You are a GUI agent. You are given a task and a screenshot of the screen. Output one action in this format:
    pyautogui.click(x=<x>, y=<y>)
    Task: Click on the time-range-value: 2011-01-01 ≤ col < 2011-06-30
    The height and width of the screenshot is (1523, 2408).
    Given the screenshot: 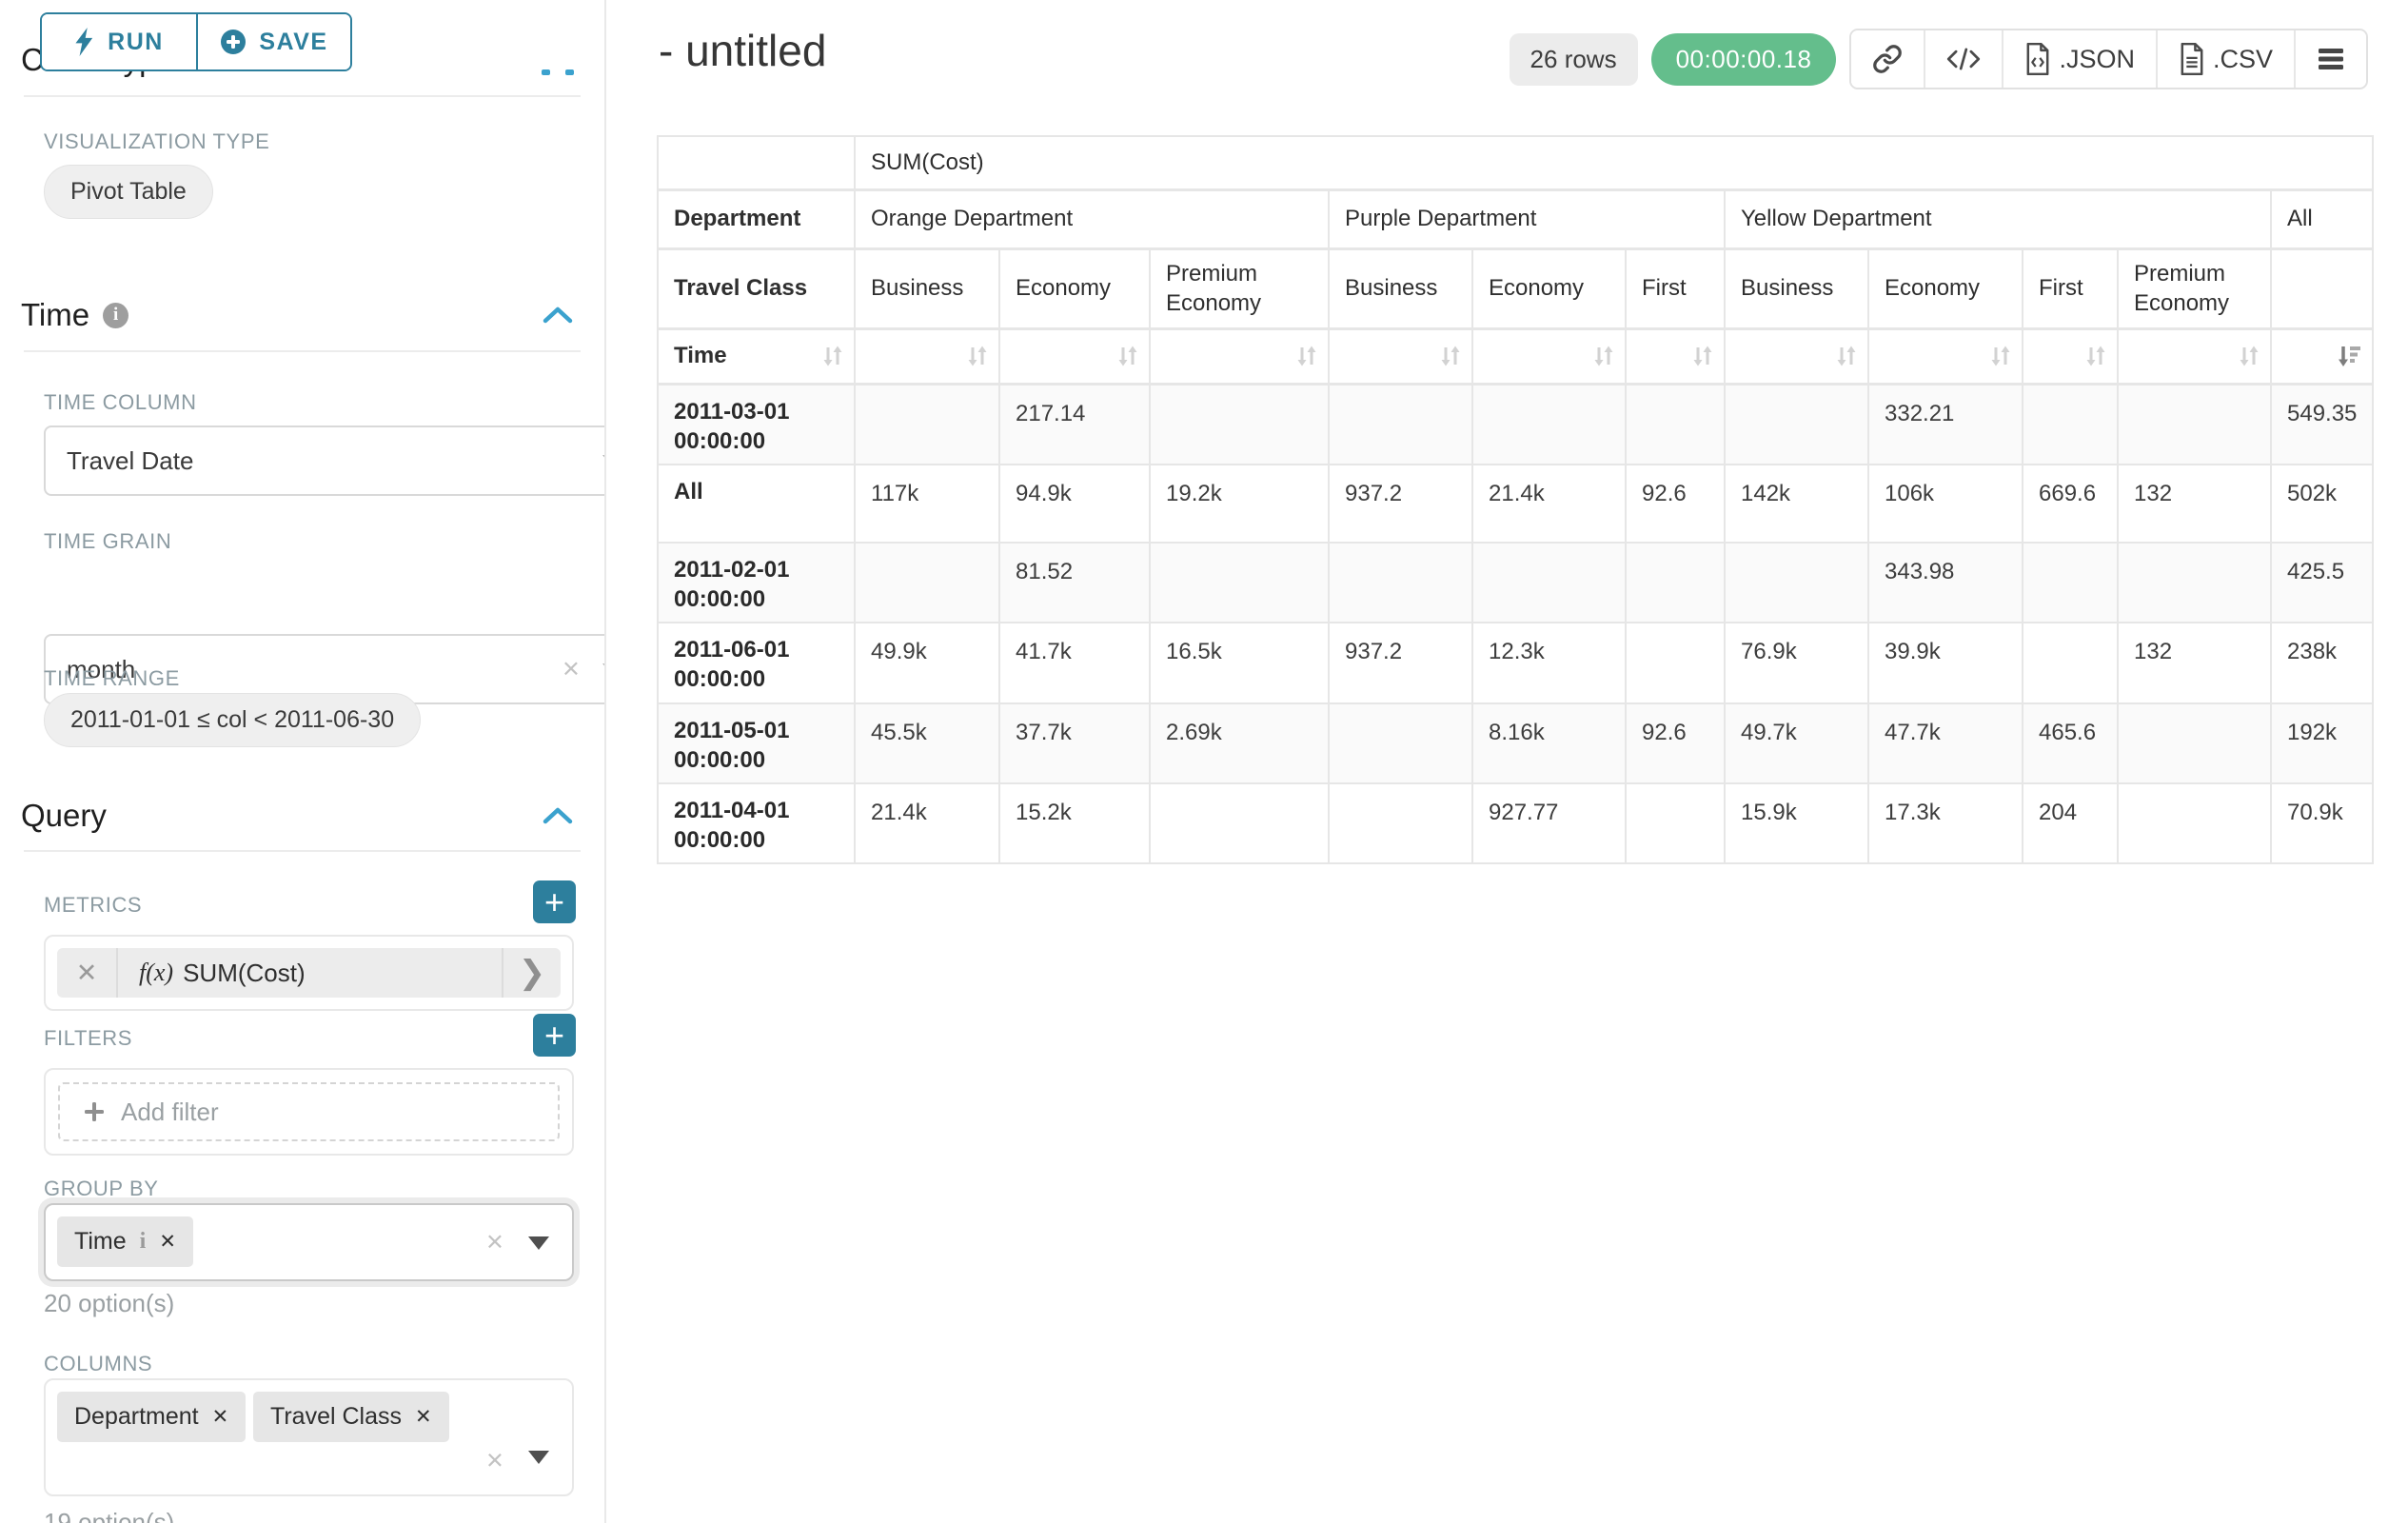 What is the action you would take?
    pyautogui.click(x=233, y=720)
    